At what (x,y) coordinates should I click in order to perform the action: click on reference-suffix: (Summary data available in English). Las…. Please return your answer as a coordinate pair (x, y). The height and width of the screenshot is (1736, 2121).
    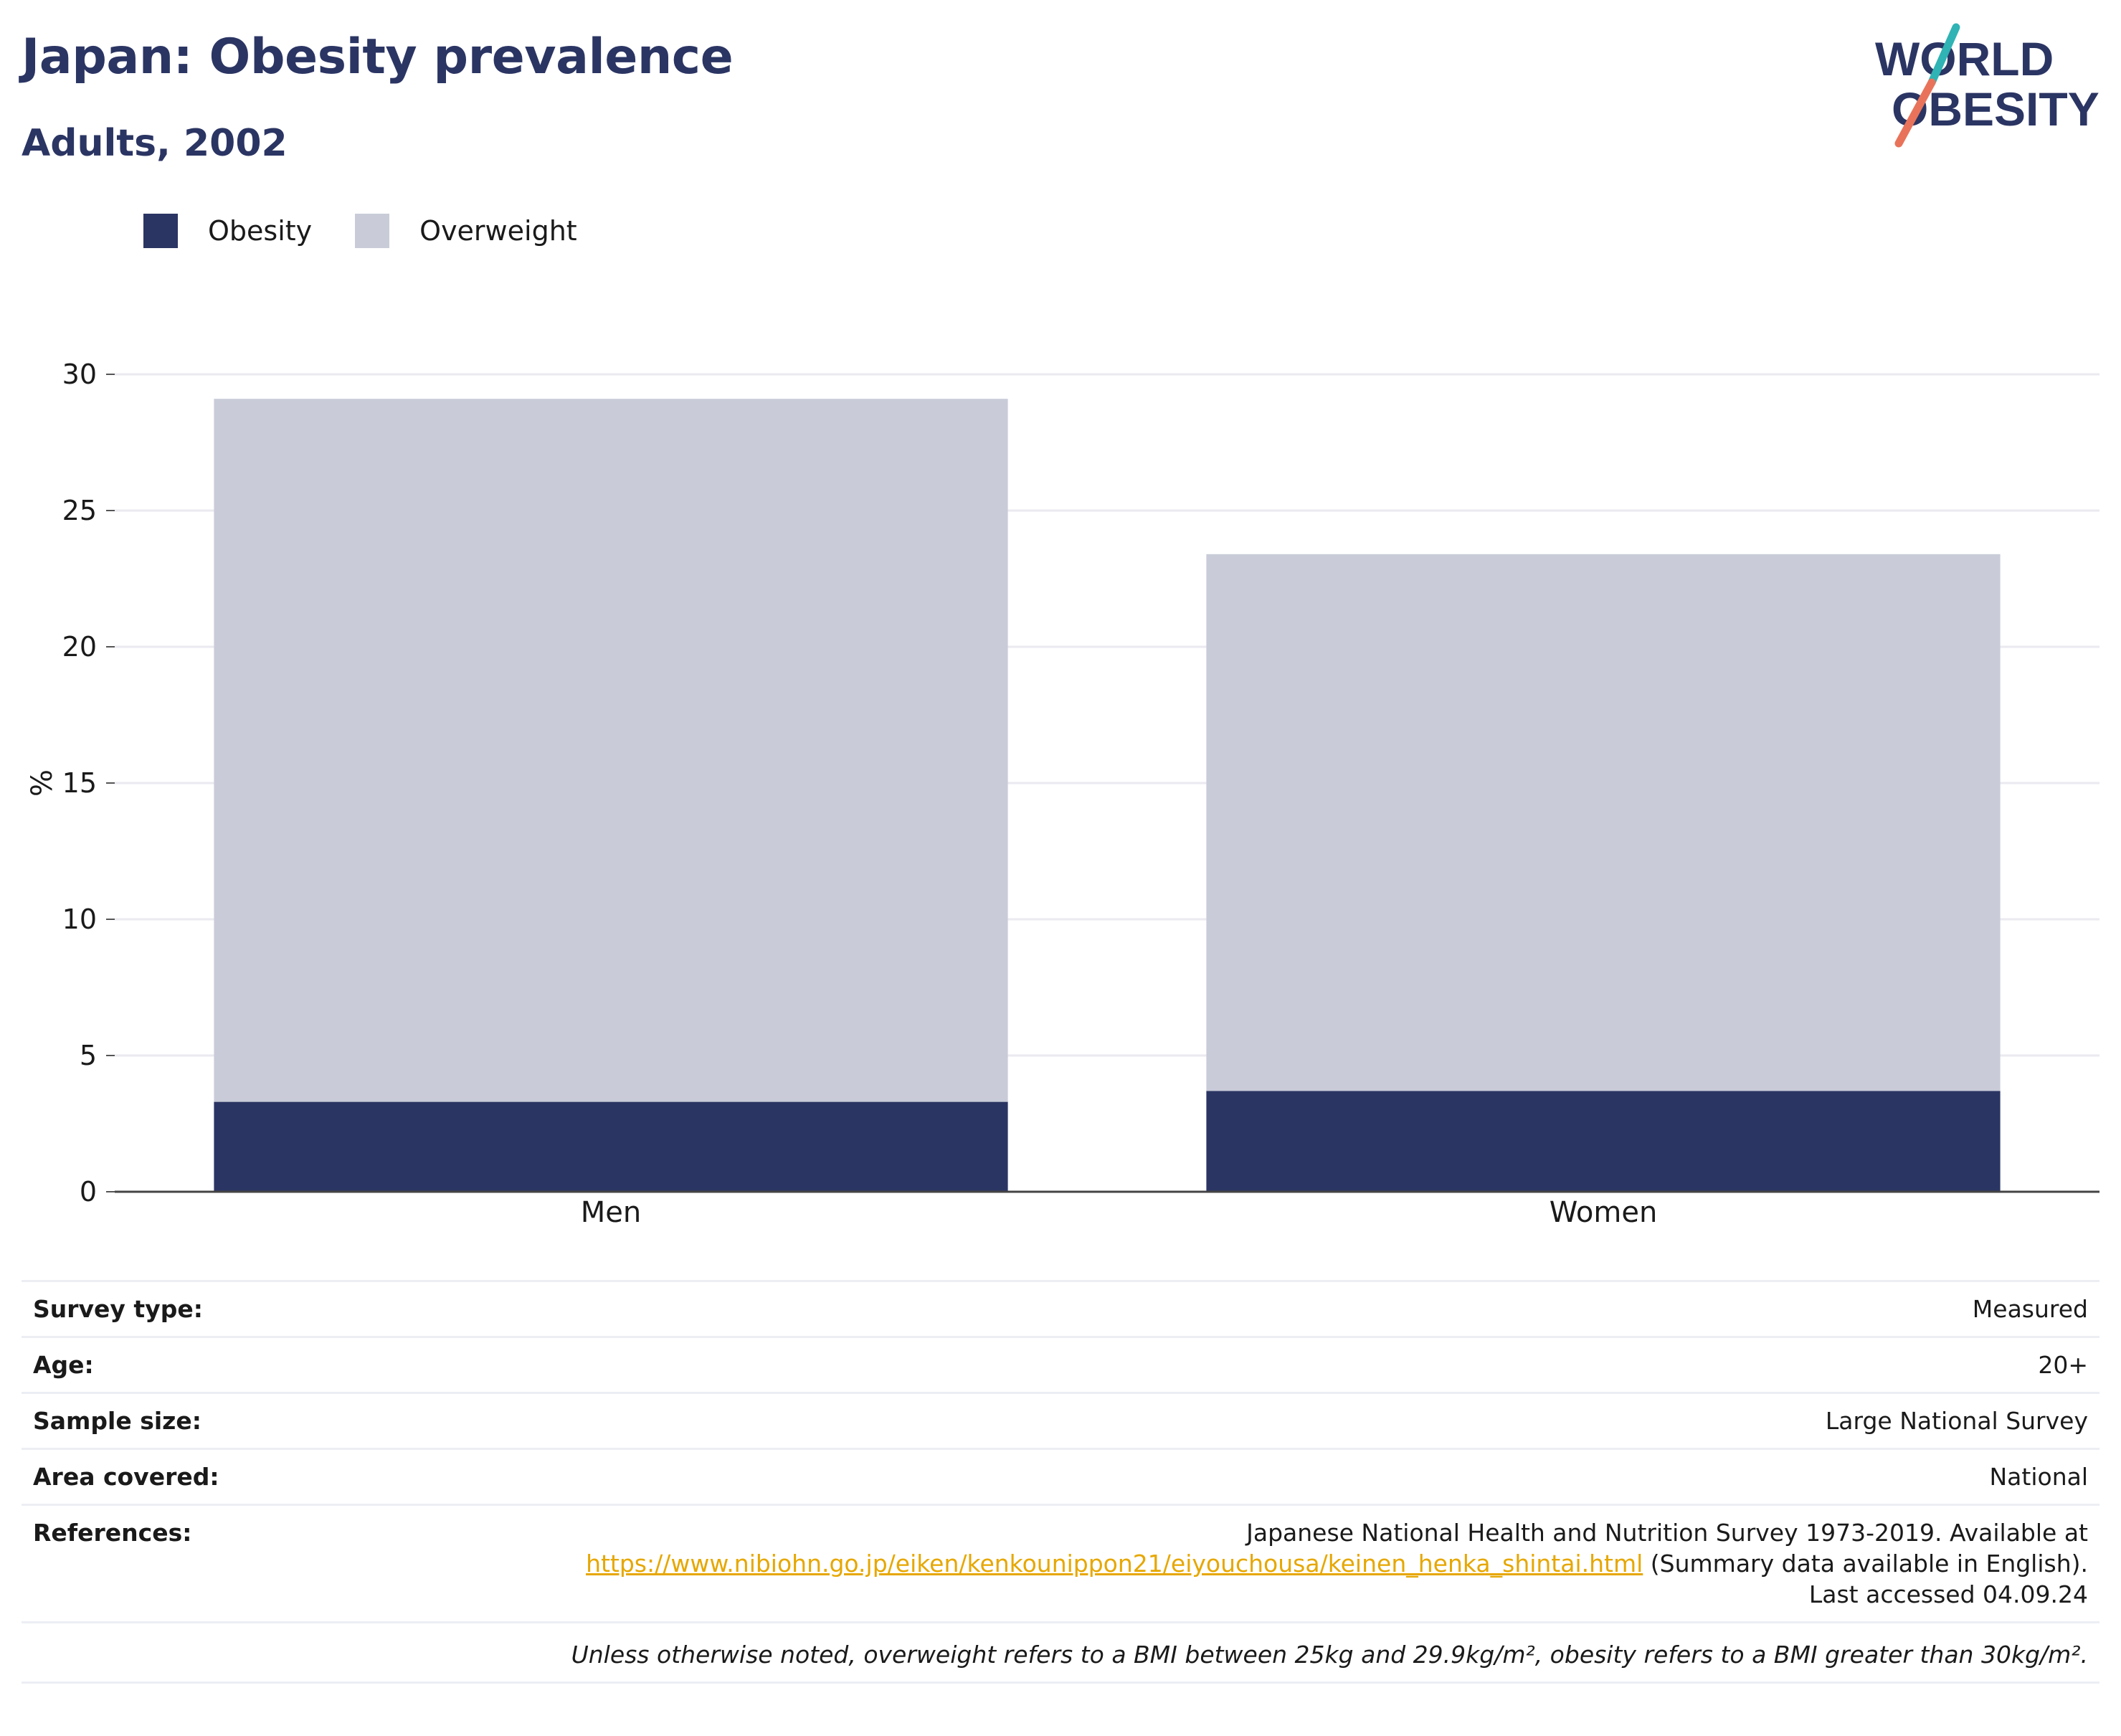
    Looking at the image, I should click on (1865, 1579).